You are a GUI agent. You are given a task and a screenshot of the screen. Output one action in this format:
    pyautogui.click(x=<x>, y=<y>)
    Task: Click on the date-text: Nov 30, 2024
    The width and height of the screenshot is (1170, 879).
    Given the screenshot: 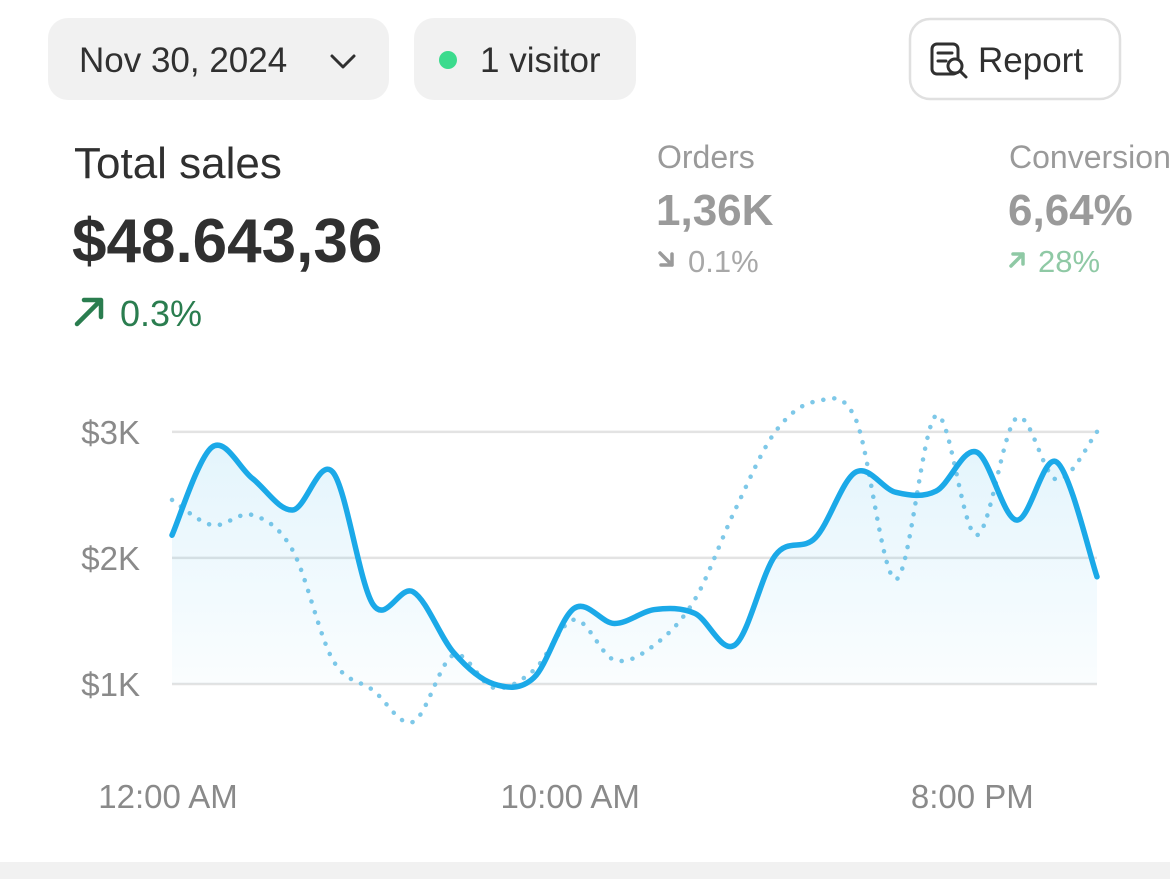 What is the action you would take?
    pyautogui.click(x=183, y=60)
    